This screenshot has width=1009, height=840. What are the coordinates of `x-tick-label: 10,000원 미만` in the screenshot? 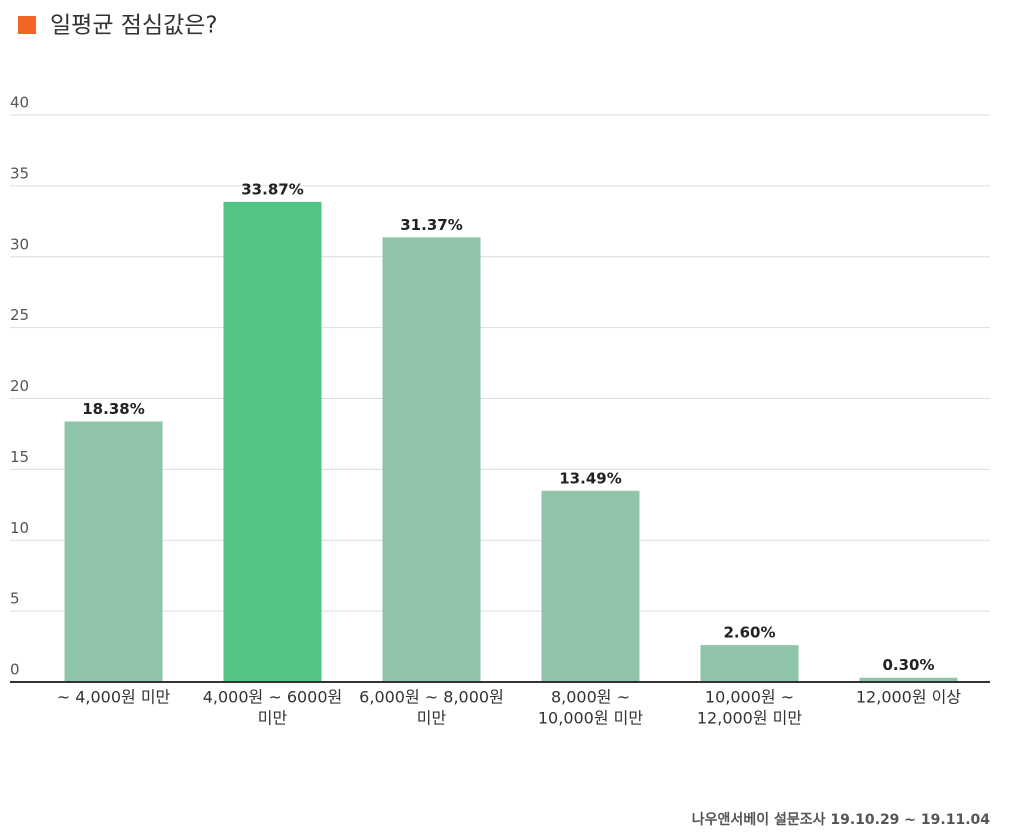 It's located at (591, 718).